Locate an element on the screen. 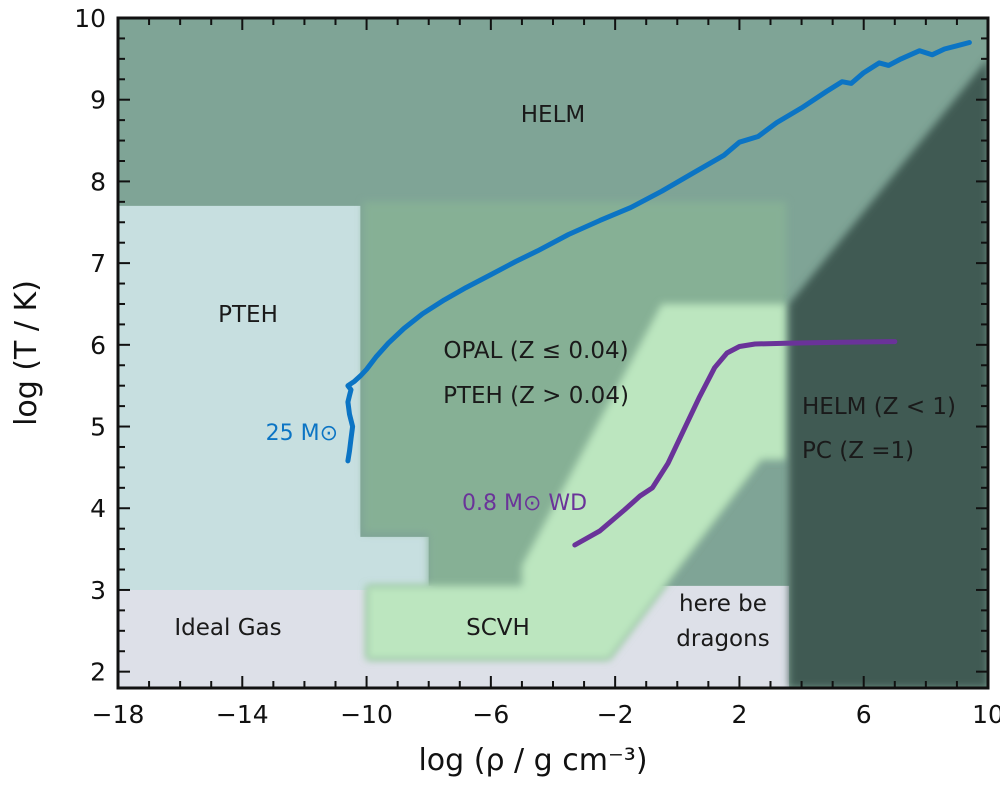 The width and height of the screenshot is (1000, 798). region-label-ideal-gas: Ideal Gas is located at coordinates (227, 628).